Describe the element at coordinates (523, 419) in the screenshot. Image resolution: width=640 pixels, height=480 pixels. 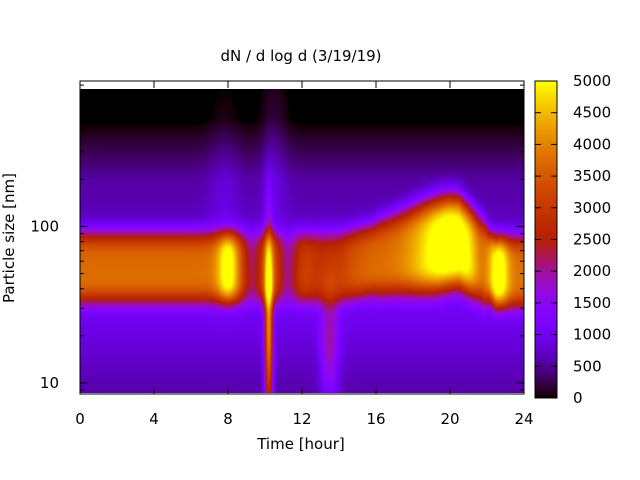
I see `x-tick-label: 24` at that location.